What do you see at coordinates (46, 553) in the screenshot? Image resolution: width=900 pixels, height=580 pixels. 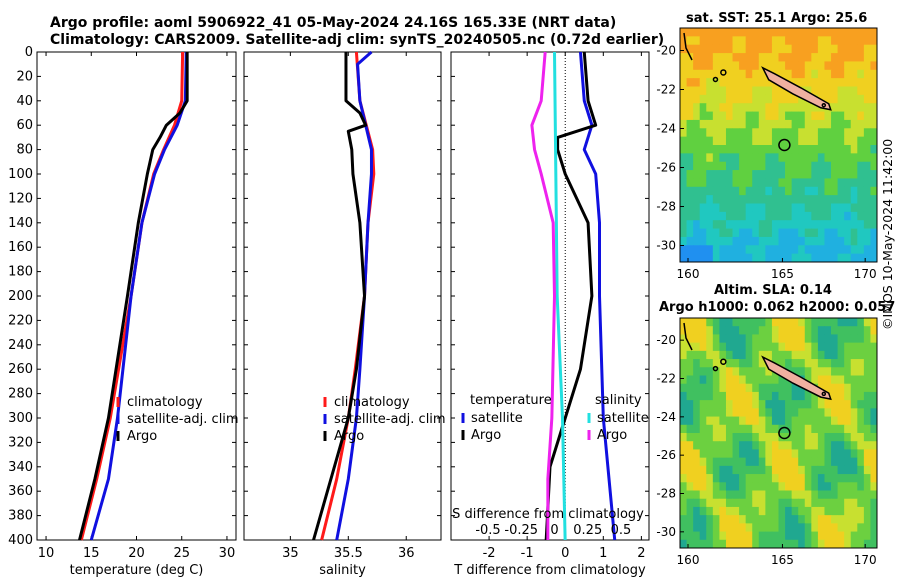 I see `x-tick-label: 10` at bounding box center [46, 553].